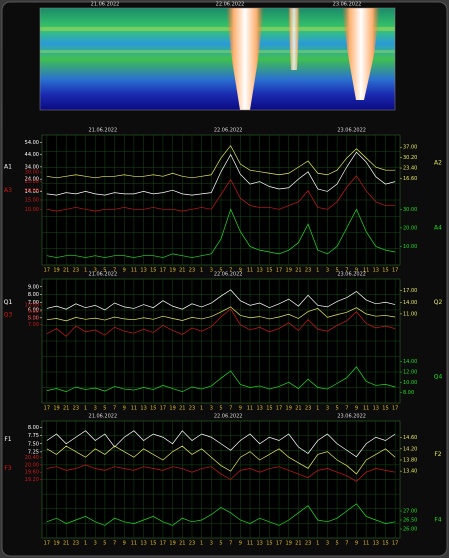  I want to click on y-tick-label: 13.80, so click(410, 461).